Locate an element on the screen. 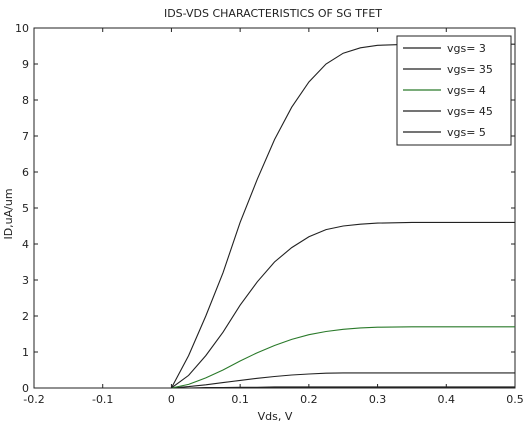 The image size is (531, 430). y-tick-label: 8 is located at coordinates (25, 100).